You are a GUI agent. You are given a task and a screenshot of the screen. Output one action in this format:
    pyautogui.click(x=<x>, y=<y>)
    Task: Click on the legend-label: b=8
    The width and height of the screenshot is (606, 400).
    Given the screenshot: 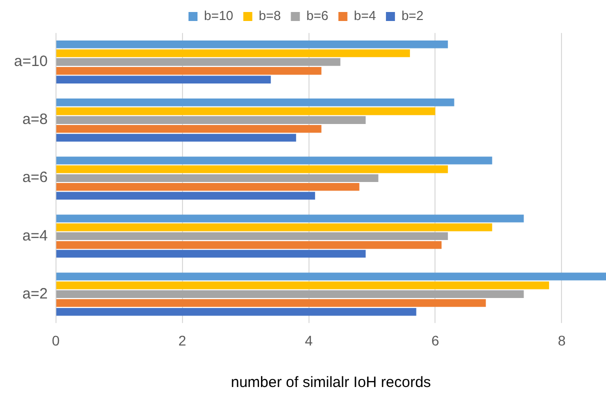 What is the action you would take?
    pyautogui.click(x=269, y=16)
    